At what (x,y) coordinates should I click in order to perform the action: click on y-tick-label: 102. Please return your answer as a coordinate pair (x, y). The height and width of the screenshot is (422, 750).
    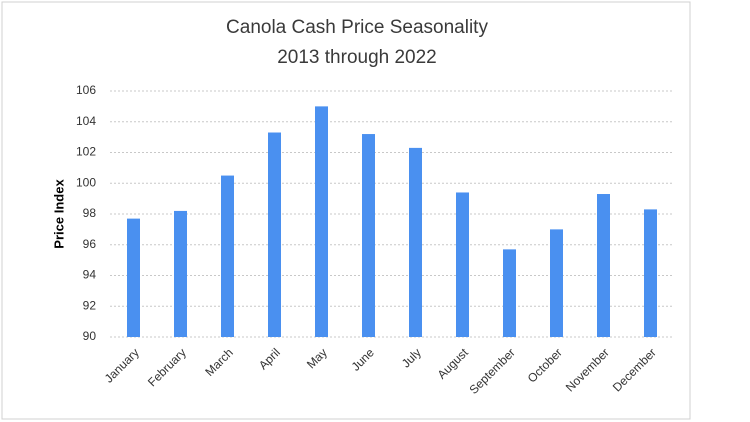
    Looking at the image, I should click on (86, 152).